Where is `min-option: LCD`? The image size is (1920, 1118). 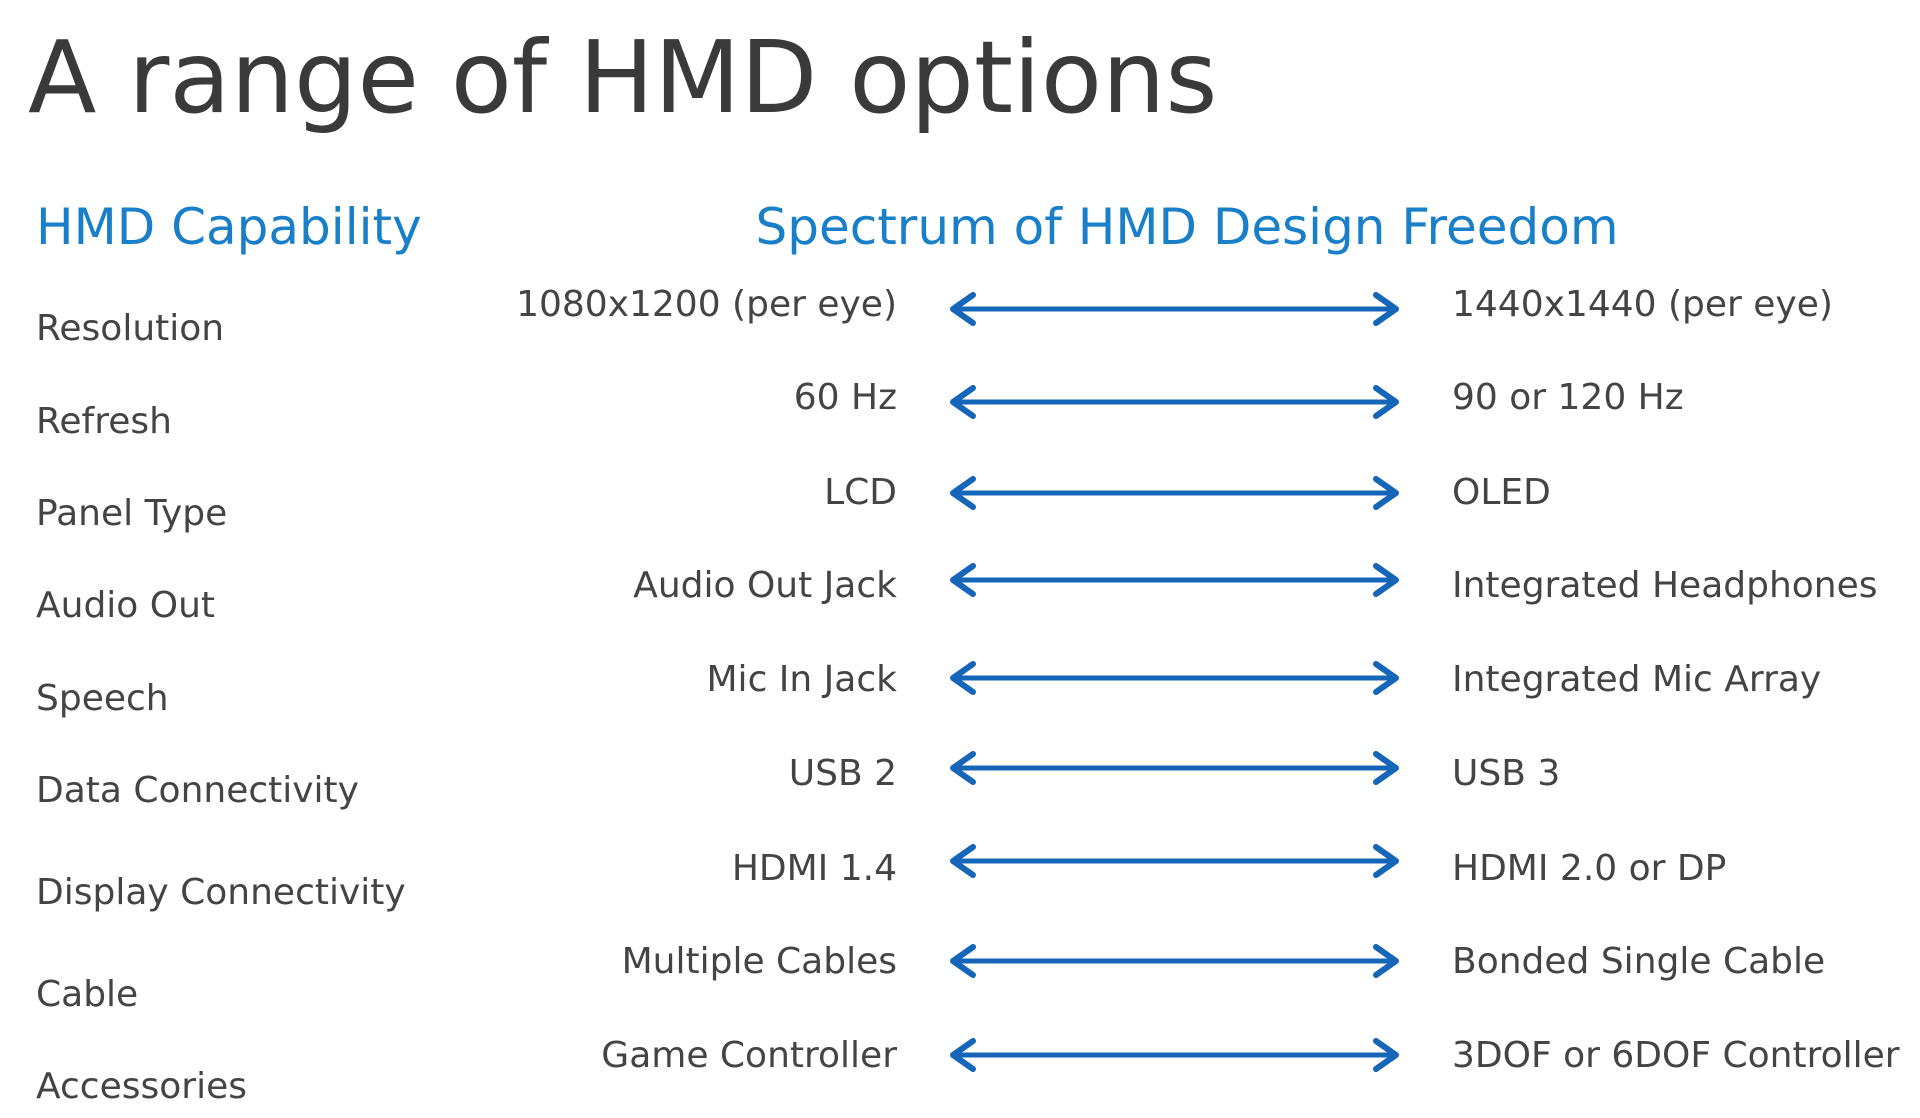
min-option: LCD is located at coordinates (860, 492).